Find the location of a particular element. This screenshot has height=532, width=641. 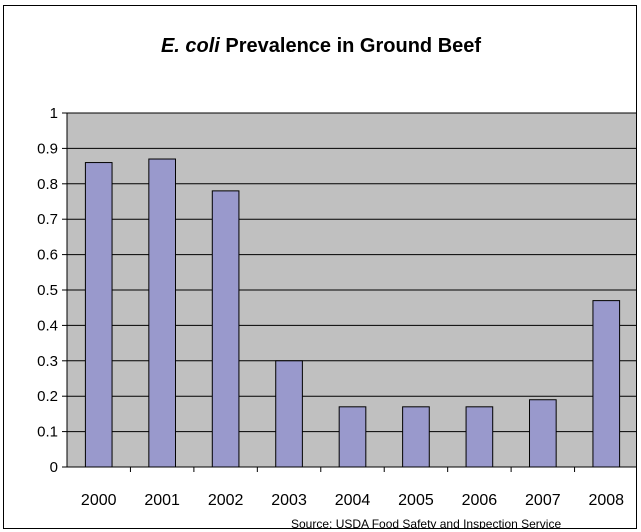

chart-title-italic: E. coli is located at coordinates (190, 46).